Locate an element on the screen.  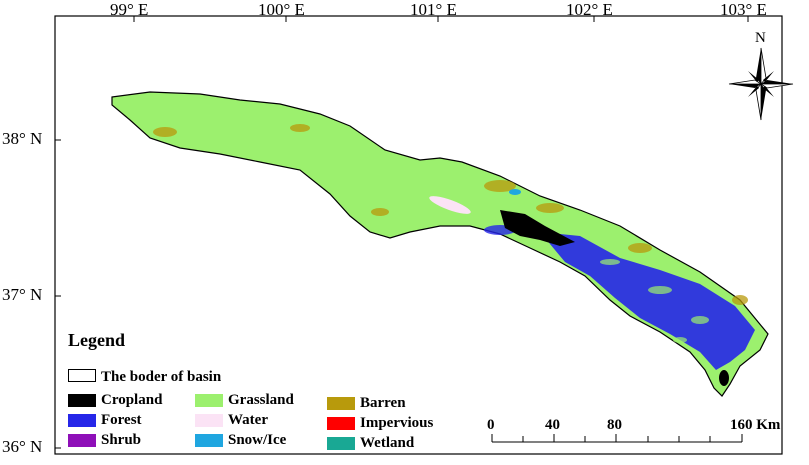
basin-border-label: The boder of basin is located at coordinates (161, 377).